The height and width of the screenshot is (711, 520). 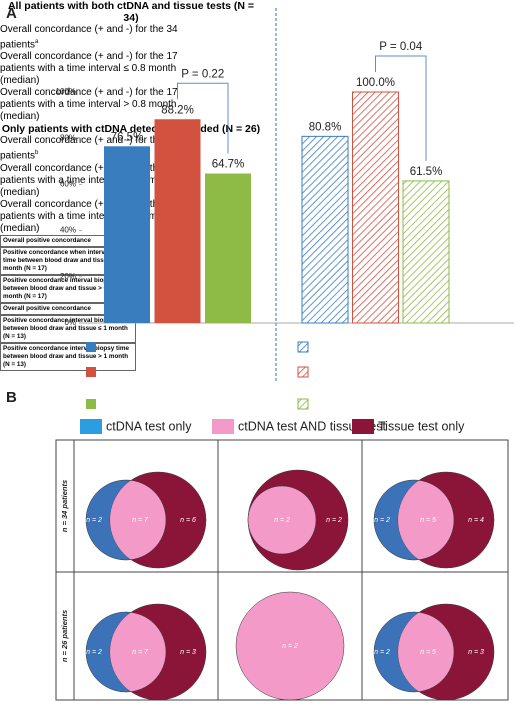 What do you see at coordinates (68, 184) in the screenshot?
I see `y-tick-label: 60%` at bounding box center [68, 184].